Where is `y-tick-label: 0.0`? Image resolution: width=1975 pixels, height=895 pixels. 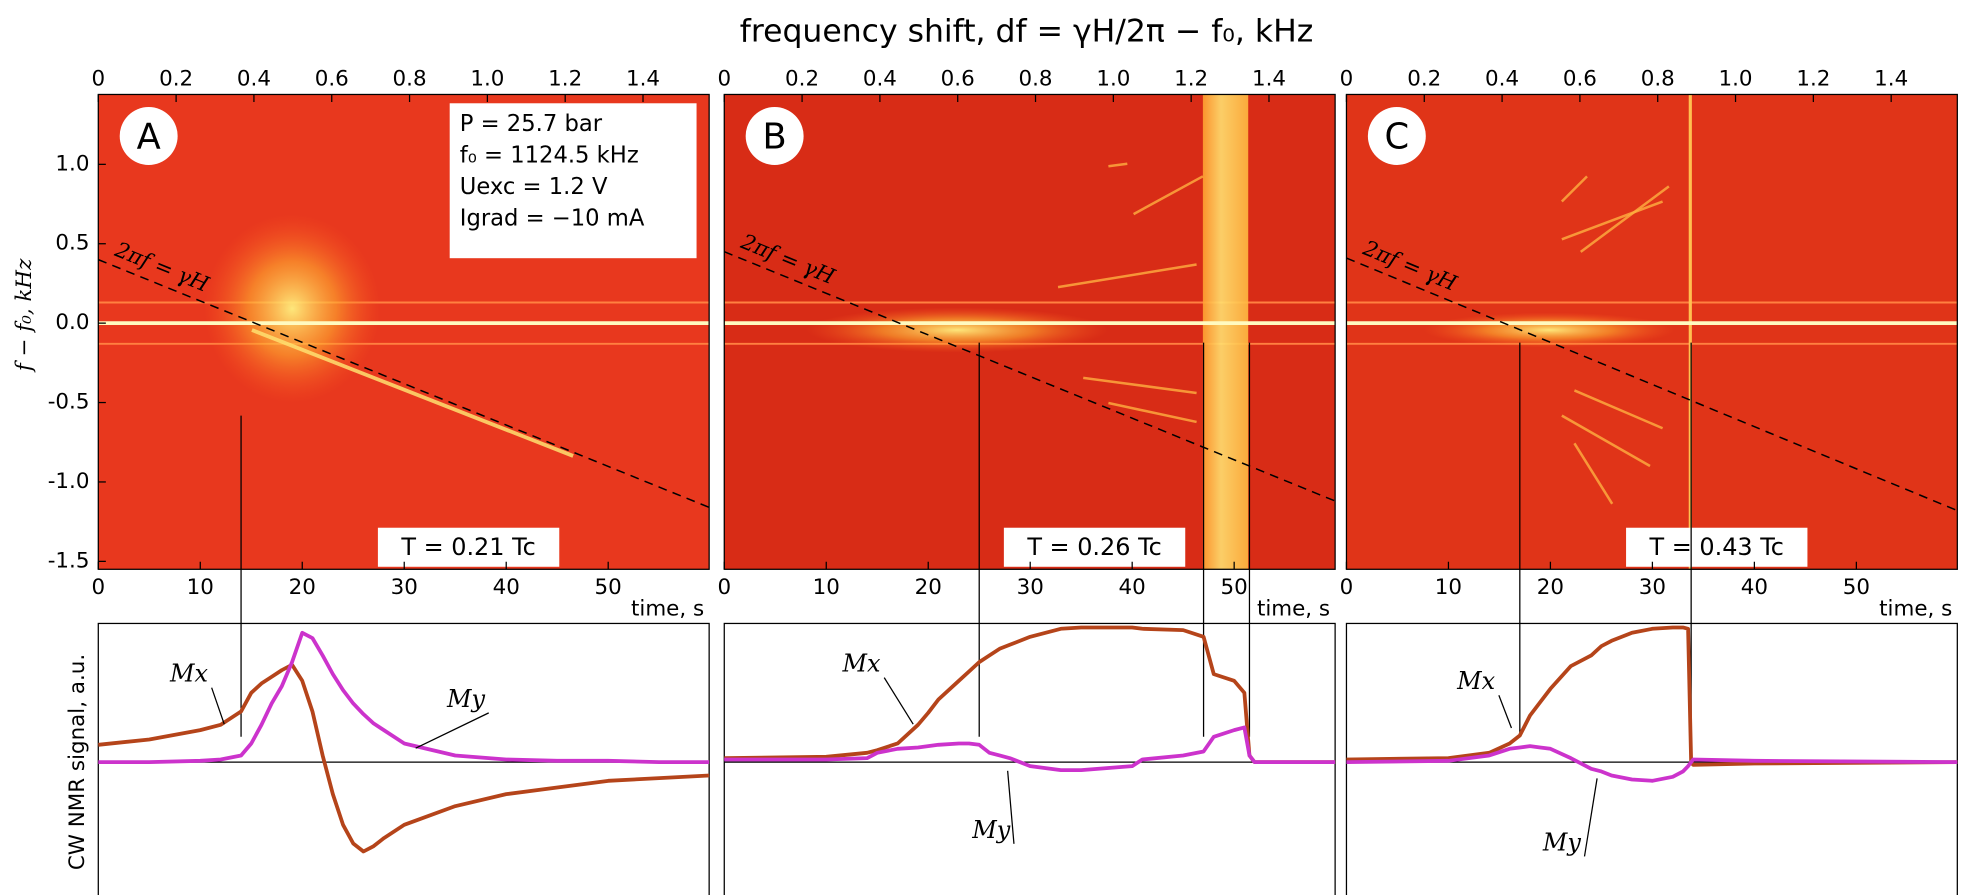 y-tick-label: 0.0 is located at coordinates (72, 322).